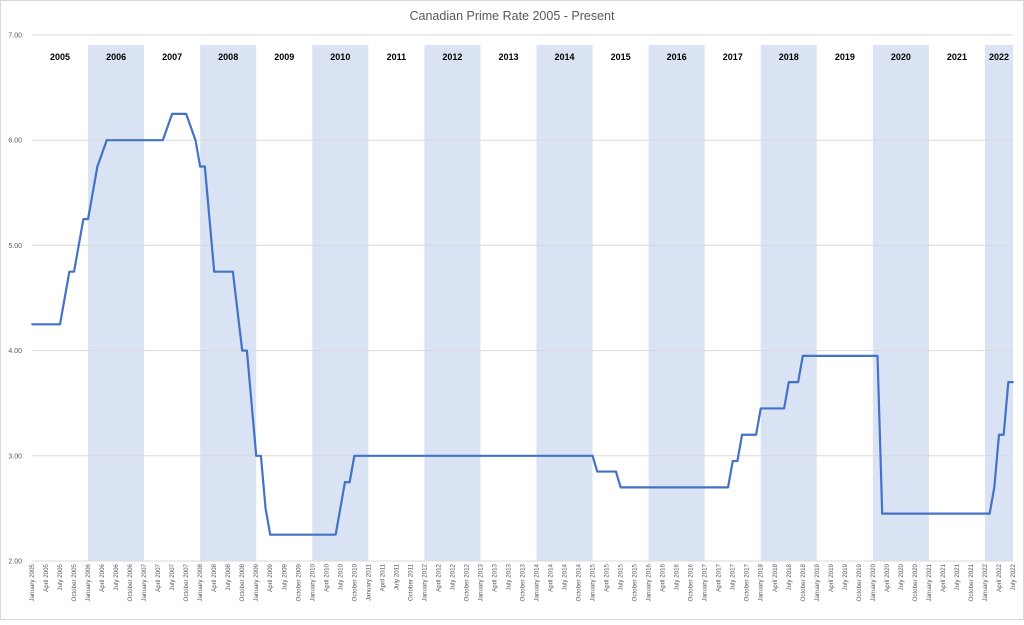 This screenshot has height=625, width=1024. What do you see at coordinates (494, 577) in the screenshot?
I see `x-tick-label: April 2013` at bounding box center [494, 577].